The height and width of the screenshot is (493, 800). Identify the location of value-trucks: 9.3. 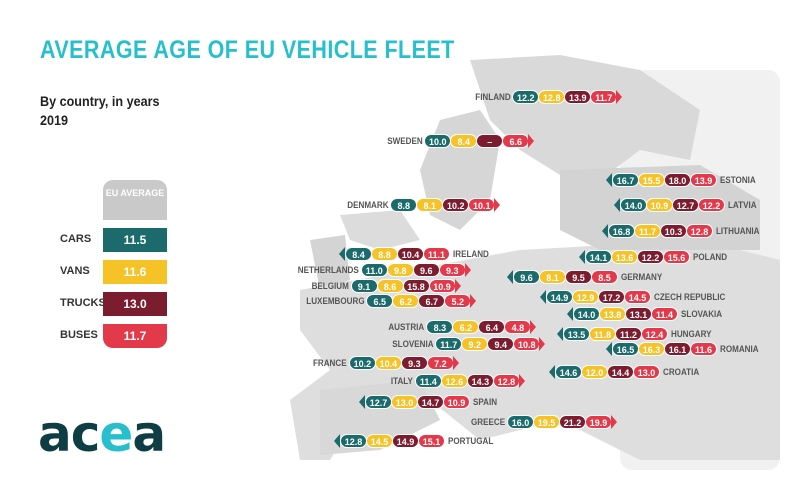
(414, 363).